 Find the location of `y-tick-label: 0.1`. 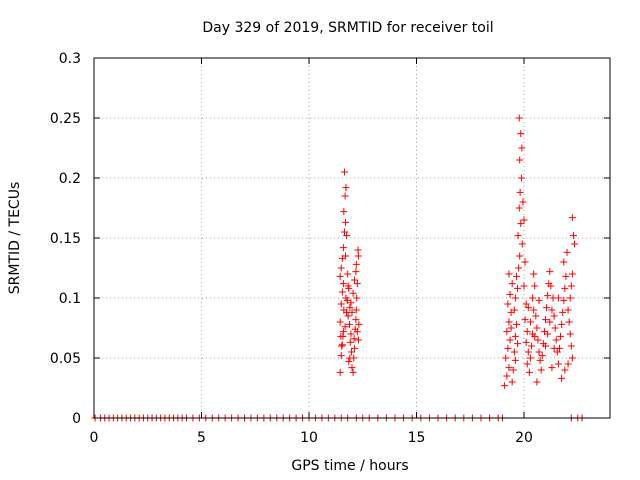

y-tick-label: 0.1 is located at coordinates (70, 299).